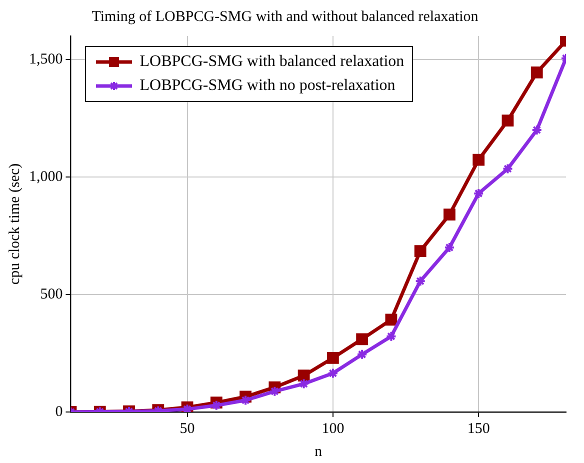 This screenshot has width=584, height=463. Describe the element at coordinates (318, 452) in the screenshot. I see `x-axis-title: n` at that location.